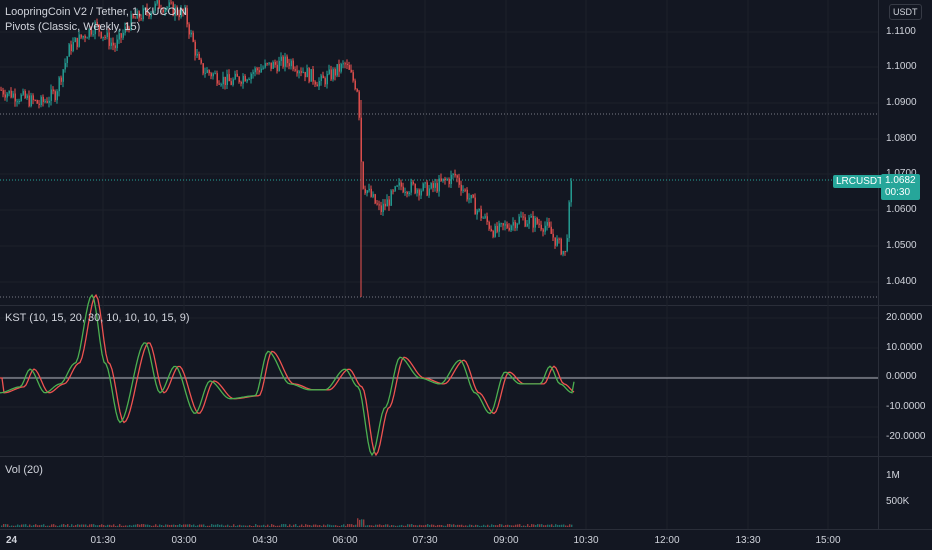 The height and width of the screenshot is (550, 932). I want to click on main-legend-indicator: Pivots (Classic, Weekly, 15), so click(73, 27).